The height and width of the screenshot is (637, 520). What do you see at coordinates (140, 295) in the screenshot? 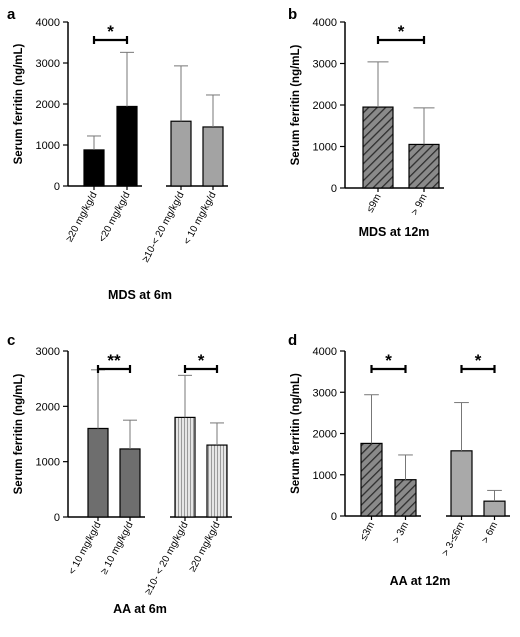
I see `panel-caption: MDS at 6m` at bounding box center [140, 295].